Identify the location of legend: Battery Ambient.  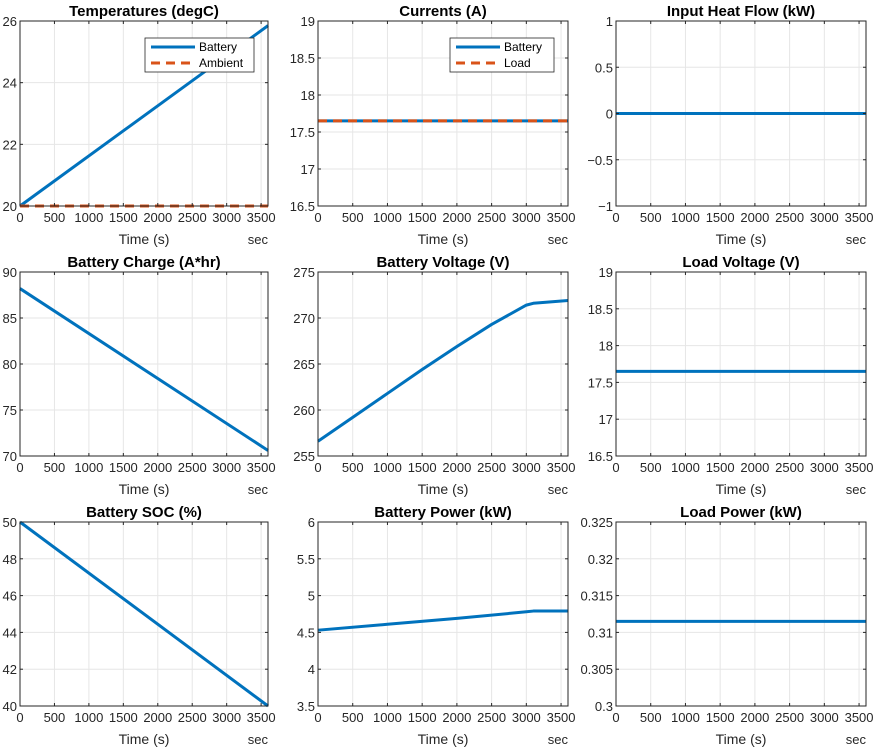
(199, 55).